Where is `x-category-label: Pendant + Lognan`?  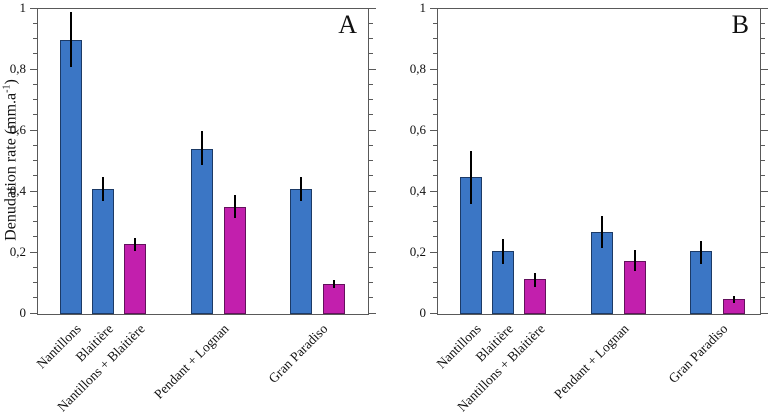 x-category-label: Pendant + Lognan is located at coordinates (191, 361).